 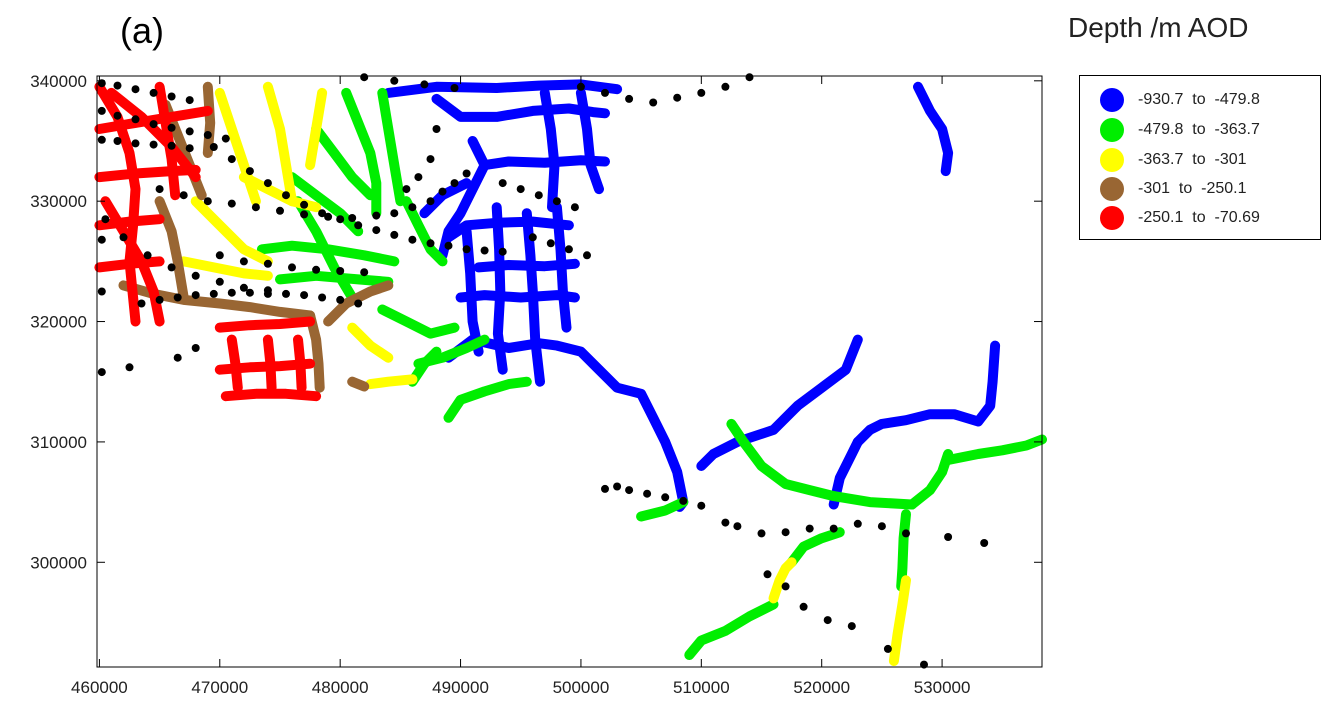 I want to click on legend-item-label: -301 to -250.1, so click(x=1192, y=188).